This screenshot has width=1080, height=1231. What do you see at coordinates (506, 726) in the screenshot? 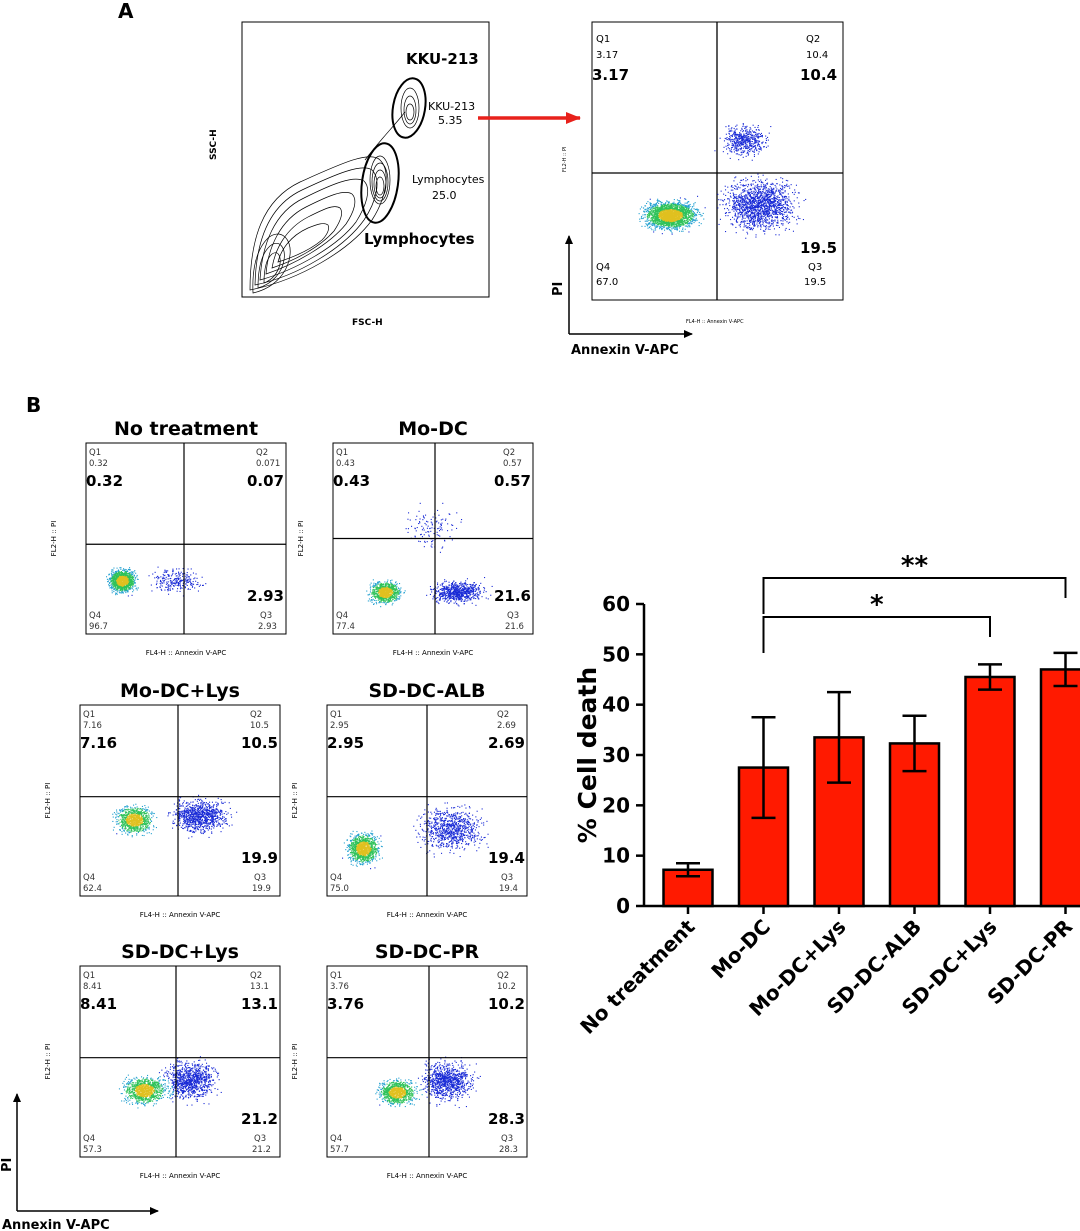
I see `flow-plot-q2-small: 2.69` at bounding box center [506, 726].